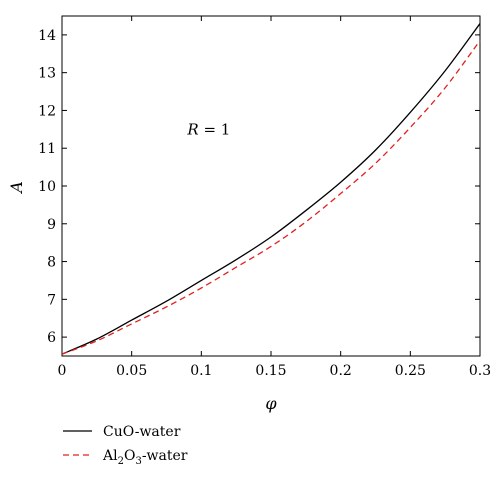  What do you see at coordinates (47, 149) in the screenshot?
I see `y-tick-label: 11` at bounding box center [47, 149].